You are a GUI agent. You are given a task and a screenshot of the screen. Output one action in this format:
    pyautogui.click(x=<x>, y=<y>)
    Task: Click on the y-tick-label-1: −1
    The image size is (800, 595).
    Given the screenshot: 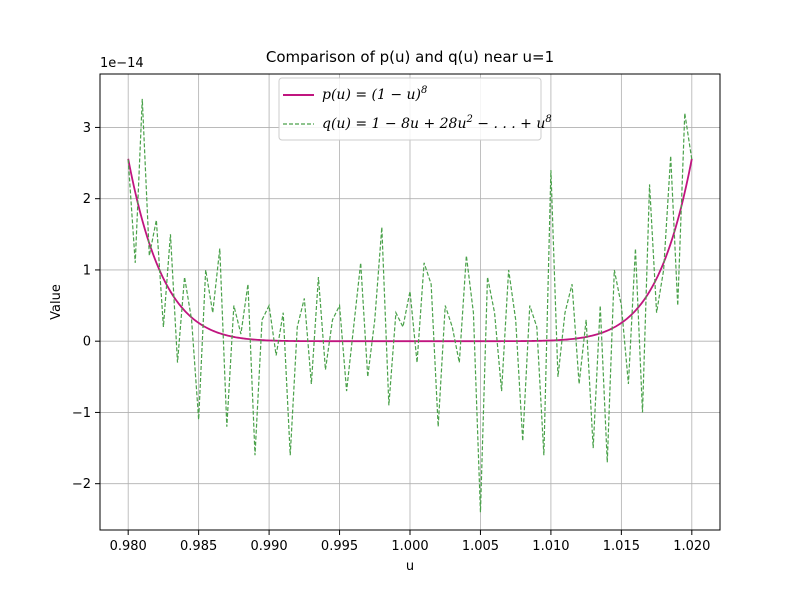 What is the action you would take?
    pyautogui.click(x=81, y=413)
    